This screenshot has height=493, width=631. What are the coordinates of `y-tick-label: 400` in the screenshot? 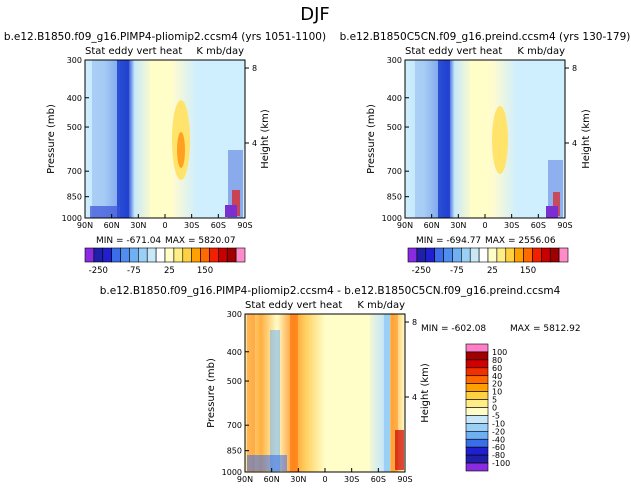 It's located at (234, 352).